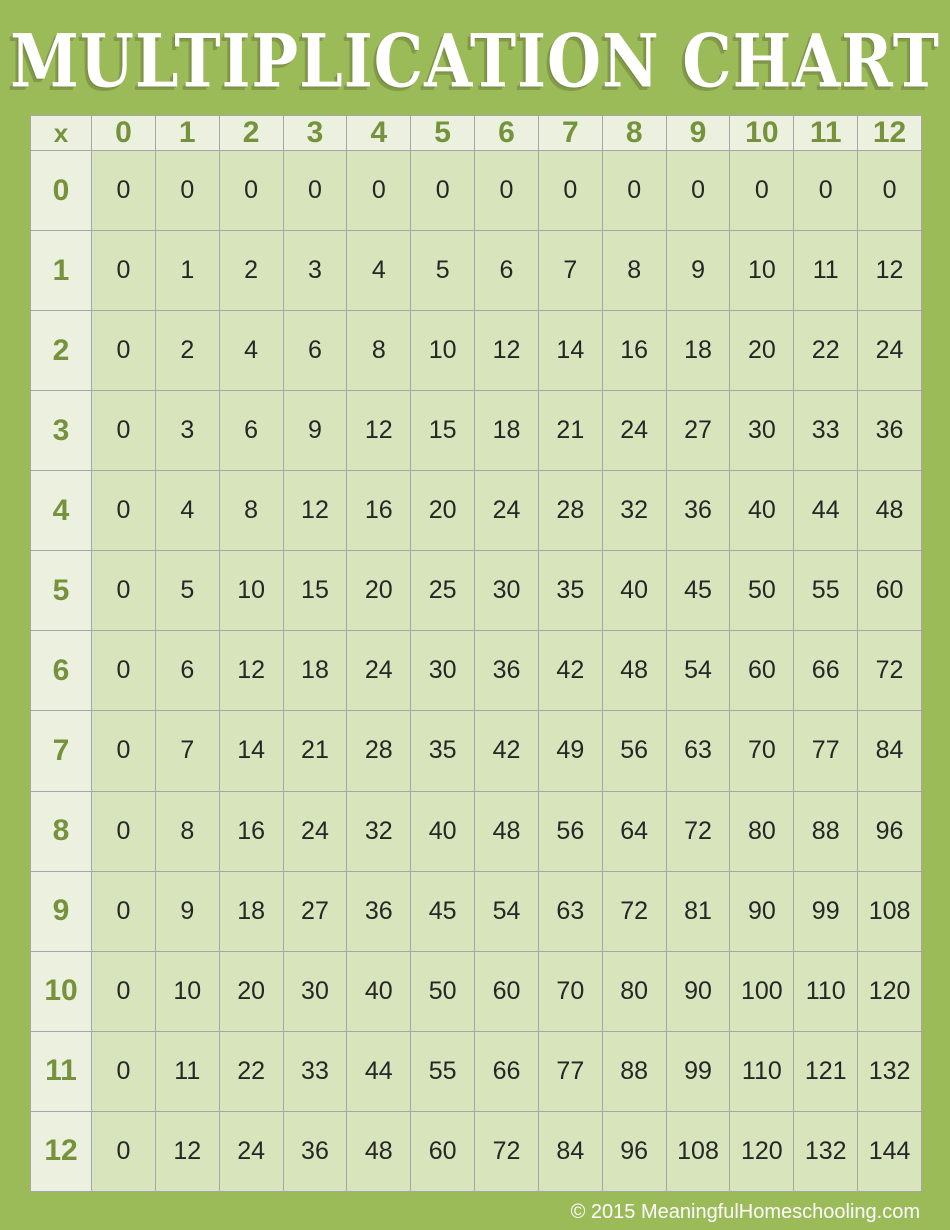 The image size is (950, 1230). I want to click on product-cell: 1, so click(187, 271).